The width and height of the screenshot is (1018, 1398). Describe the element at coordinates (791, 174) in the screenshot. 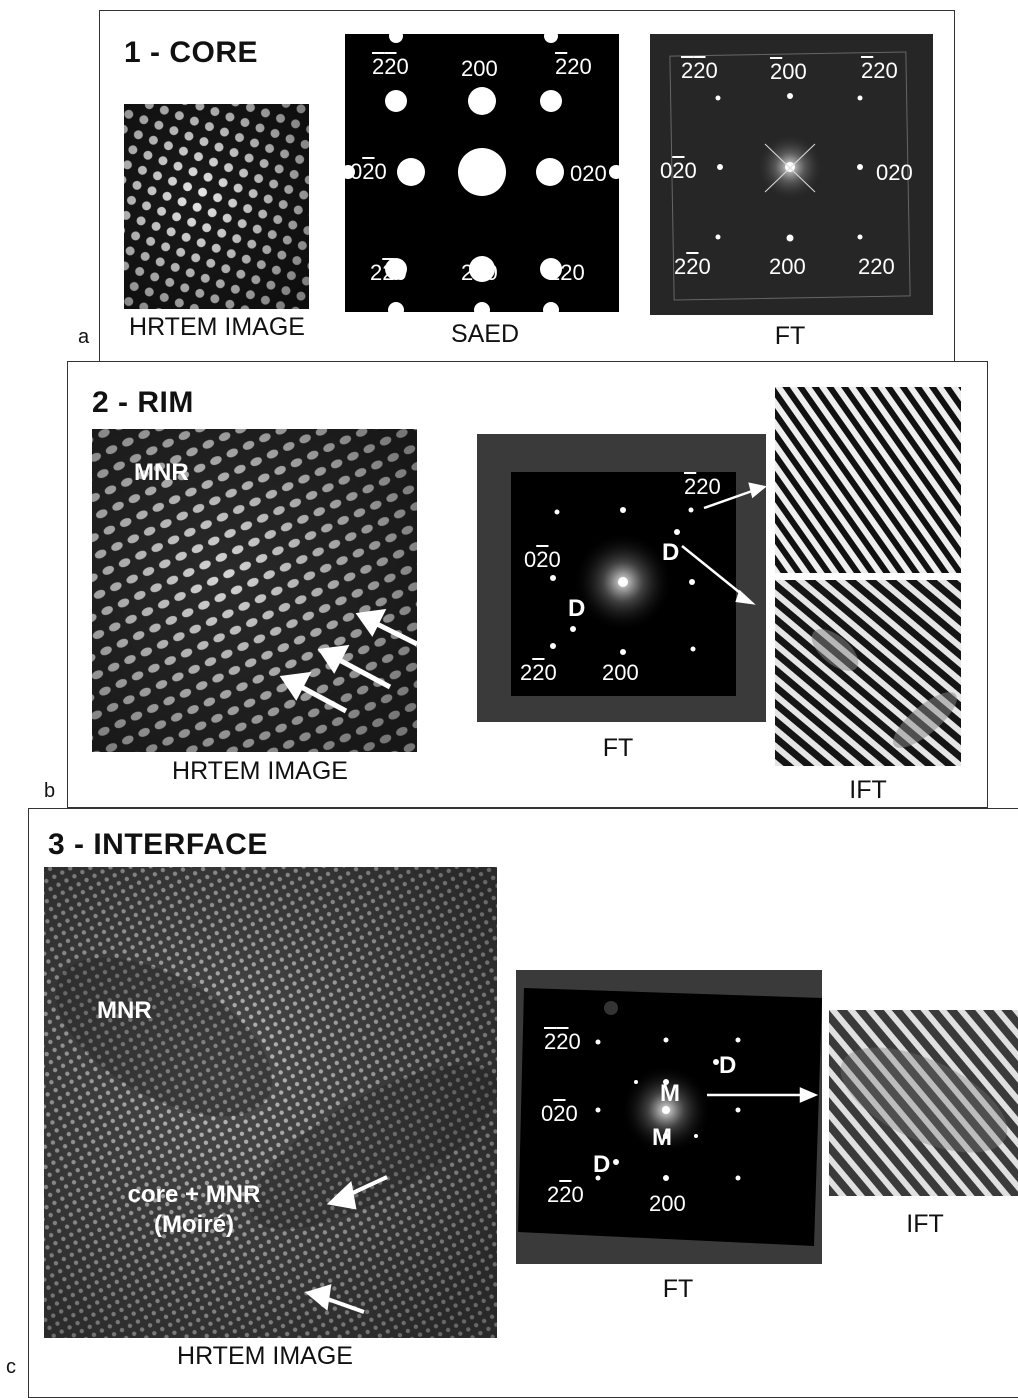

I see `ft-pattern-core` at that location.